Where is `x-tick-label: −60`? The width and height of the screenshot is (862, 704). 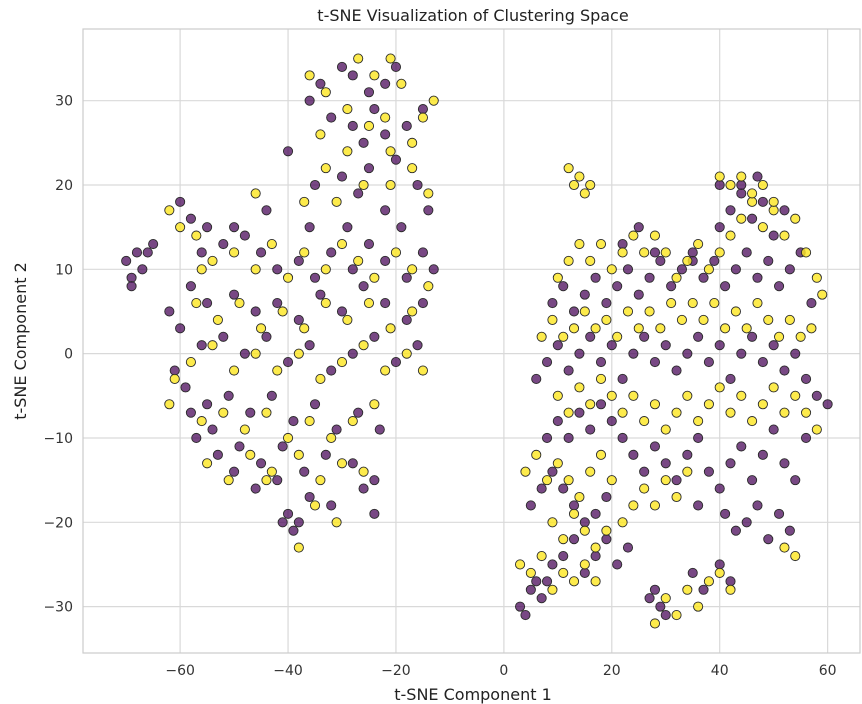 x-tick-label: −60 is located at coordinates (180, 671).